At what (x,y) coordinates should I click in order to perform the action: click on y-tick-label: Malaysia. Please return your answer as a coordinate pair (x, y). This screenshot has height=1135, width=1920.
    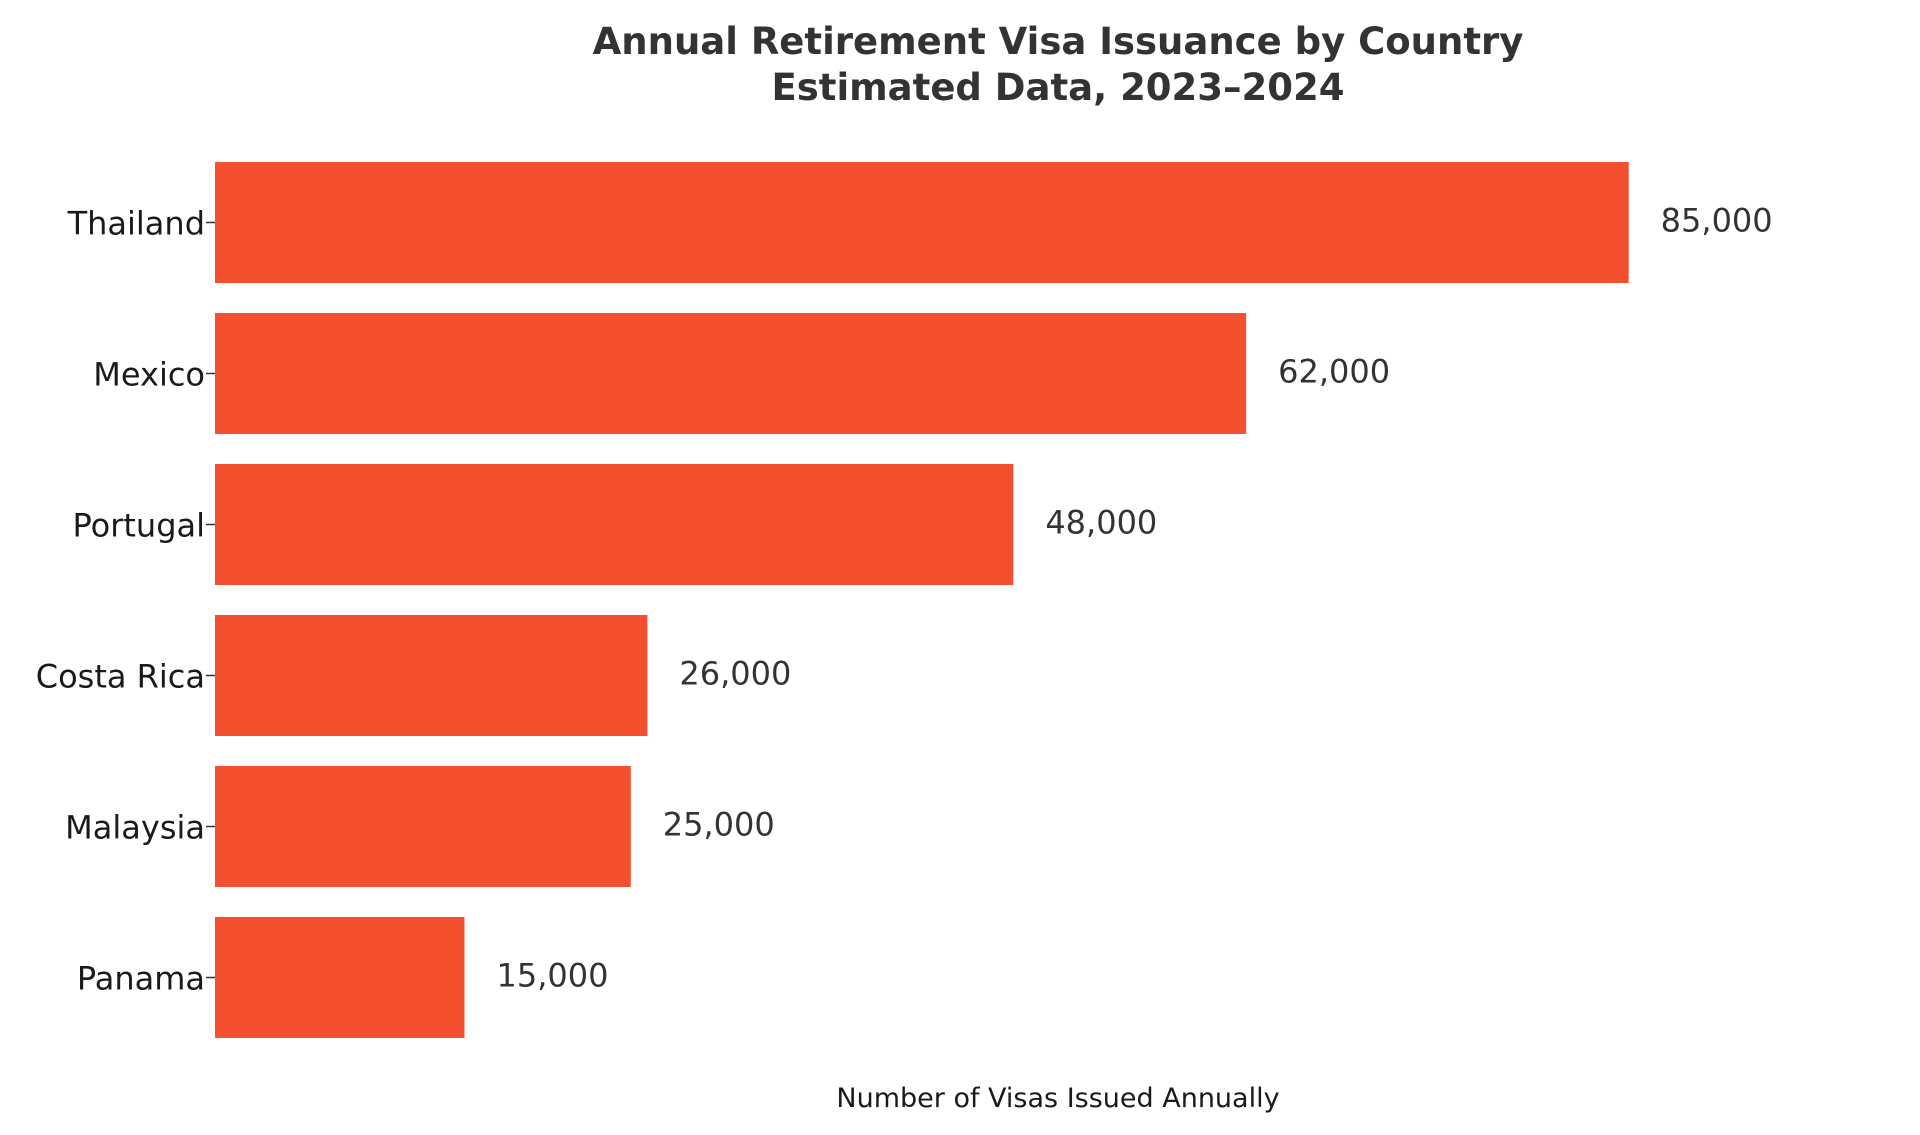
    Looking at the image, I should click on (135, 828).